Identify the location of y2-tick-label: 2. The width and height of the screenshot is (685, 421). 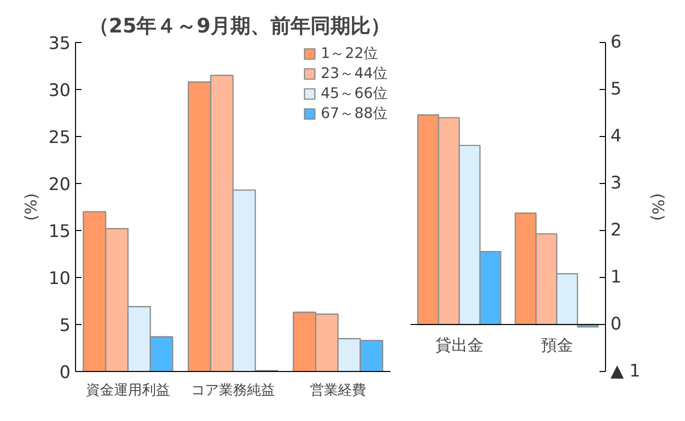
(616, 230).